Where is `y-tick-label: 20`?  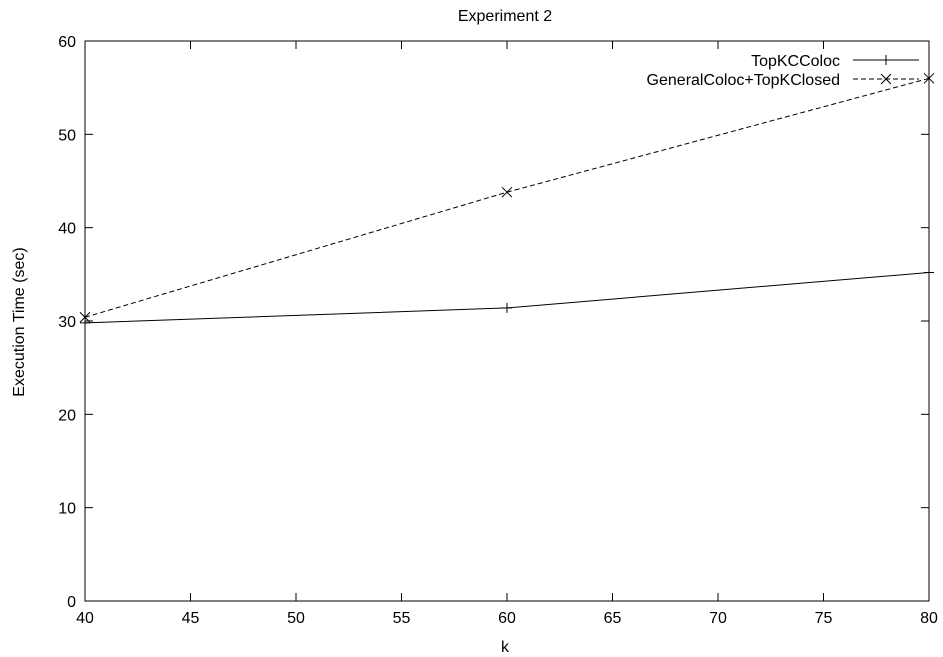 y-tick-label: 20 is located at coordinates (67, 415).